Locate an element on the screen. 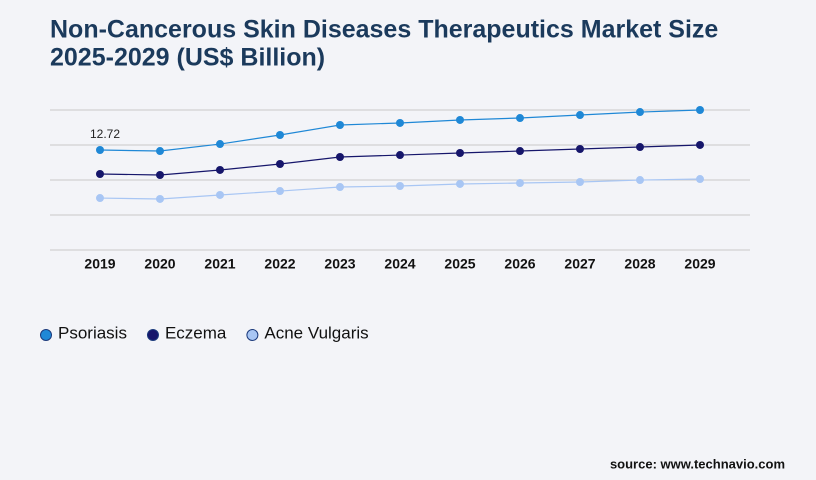 Image resolution: width=816 pixels, height=480 pixels. x-tick-label: 2019 is located at coordinates (99, 264).